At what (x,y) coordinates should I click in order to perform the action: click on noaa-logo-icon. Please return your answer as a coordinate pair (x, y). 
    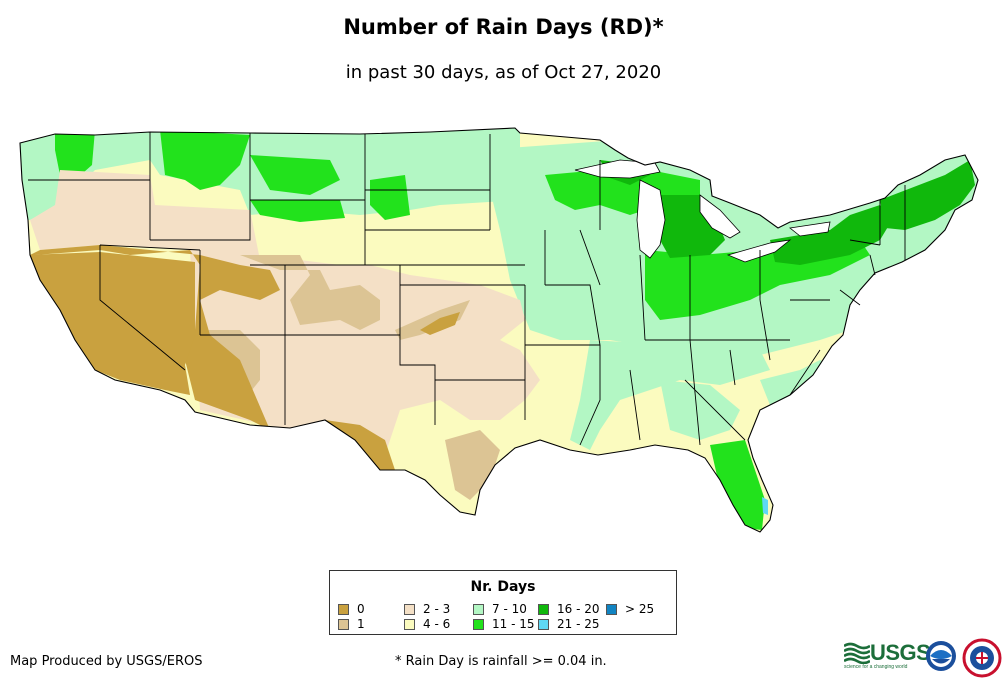
    Looking at the image, I should click on (941, 656).